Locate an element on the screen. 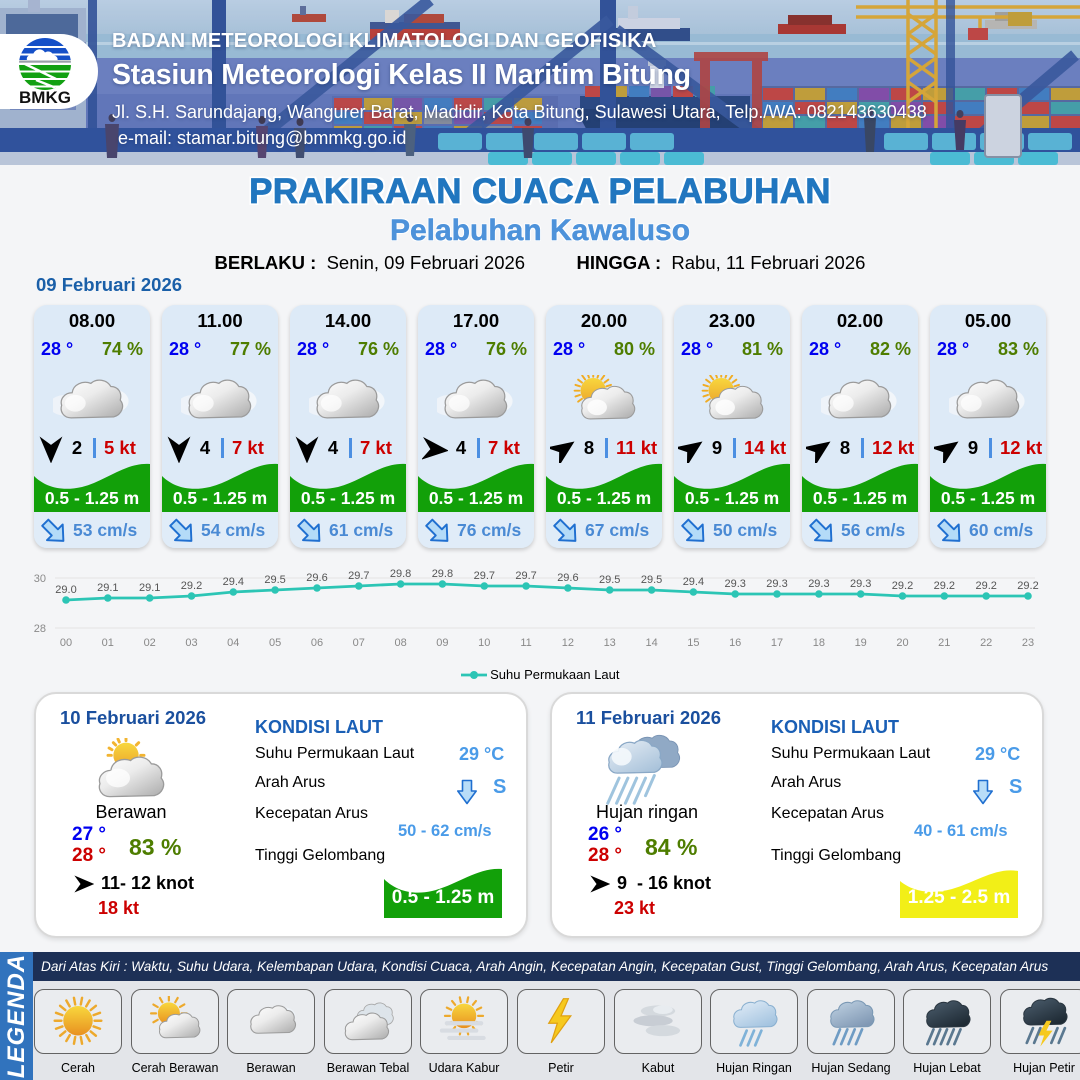 The image size is (1080, 1080). svg-text: 07 is located at coordinates (359, 643).